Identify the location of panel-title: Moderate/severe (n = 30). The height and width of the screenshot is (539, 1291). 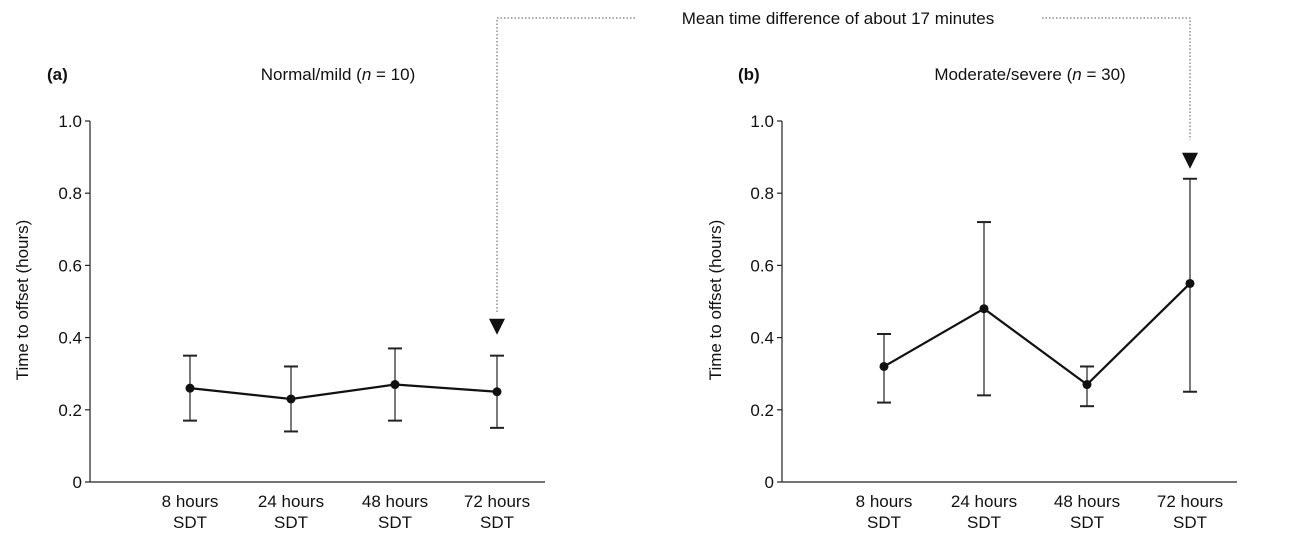
(1029, 74).